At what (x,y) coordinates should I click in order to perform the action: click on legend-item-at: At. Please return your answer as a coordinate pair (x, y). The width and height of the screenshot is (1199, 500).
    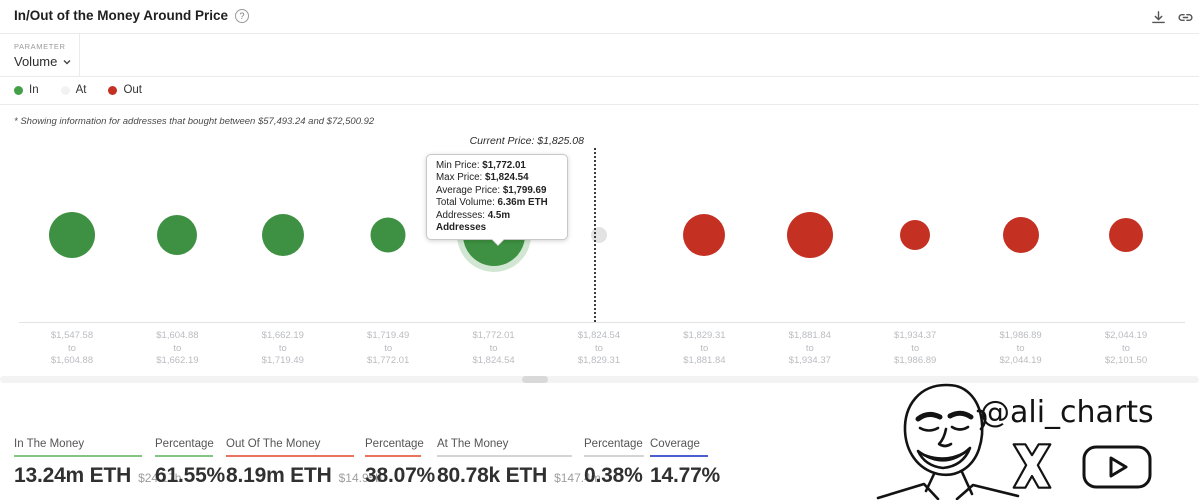
    Looking at the image, I should click on (73, 90).